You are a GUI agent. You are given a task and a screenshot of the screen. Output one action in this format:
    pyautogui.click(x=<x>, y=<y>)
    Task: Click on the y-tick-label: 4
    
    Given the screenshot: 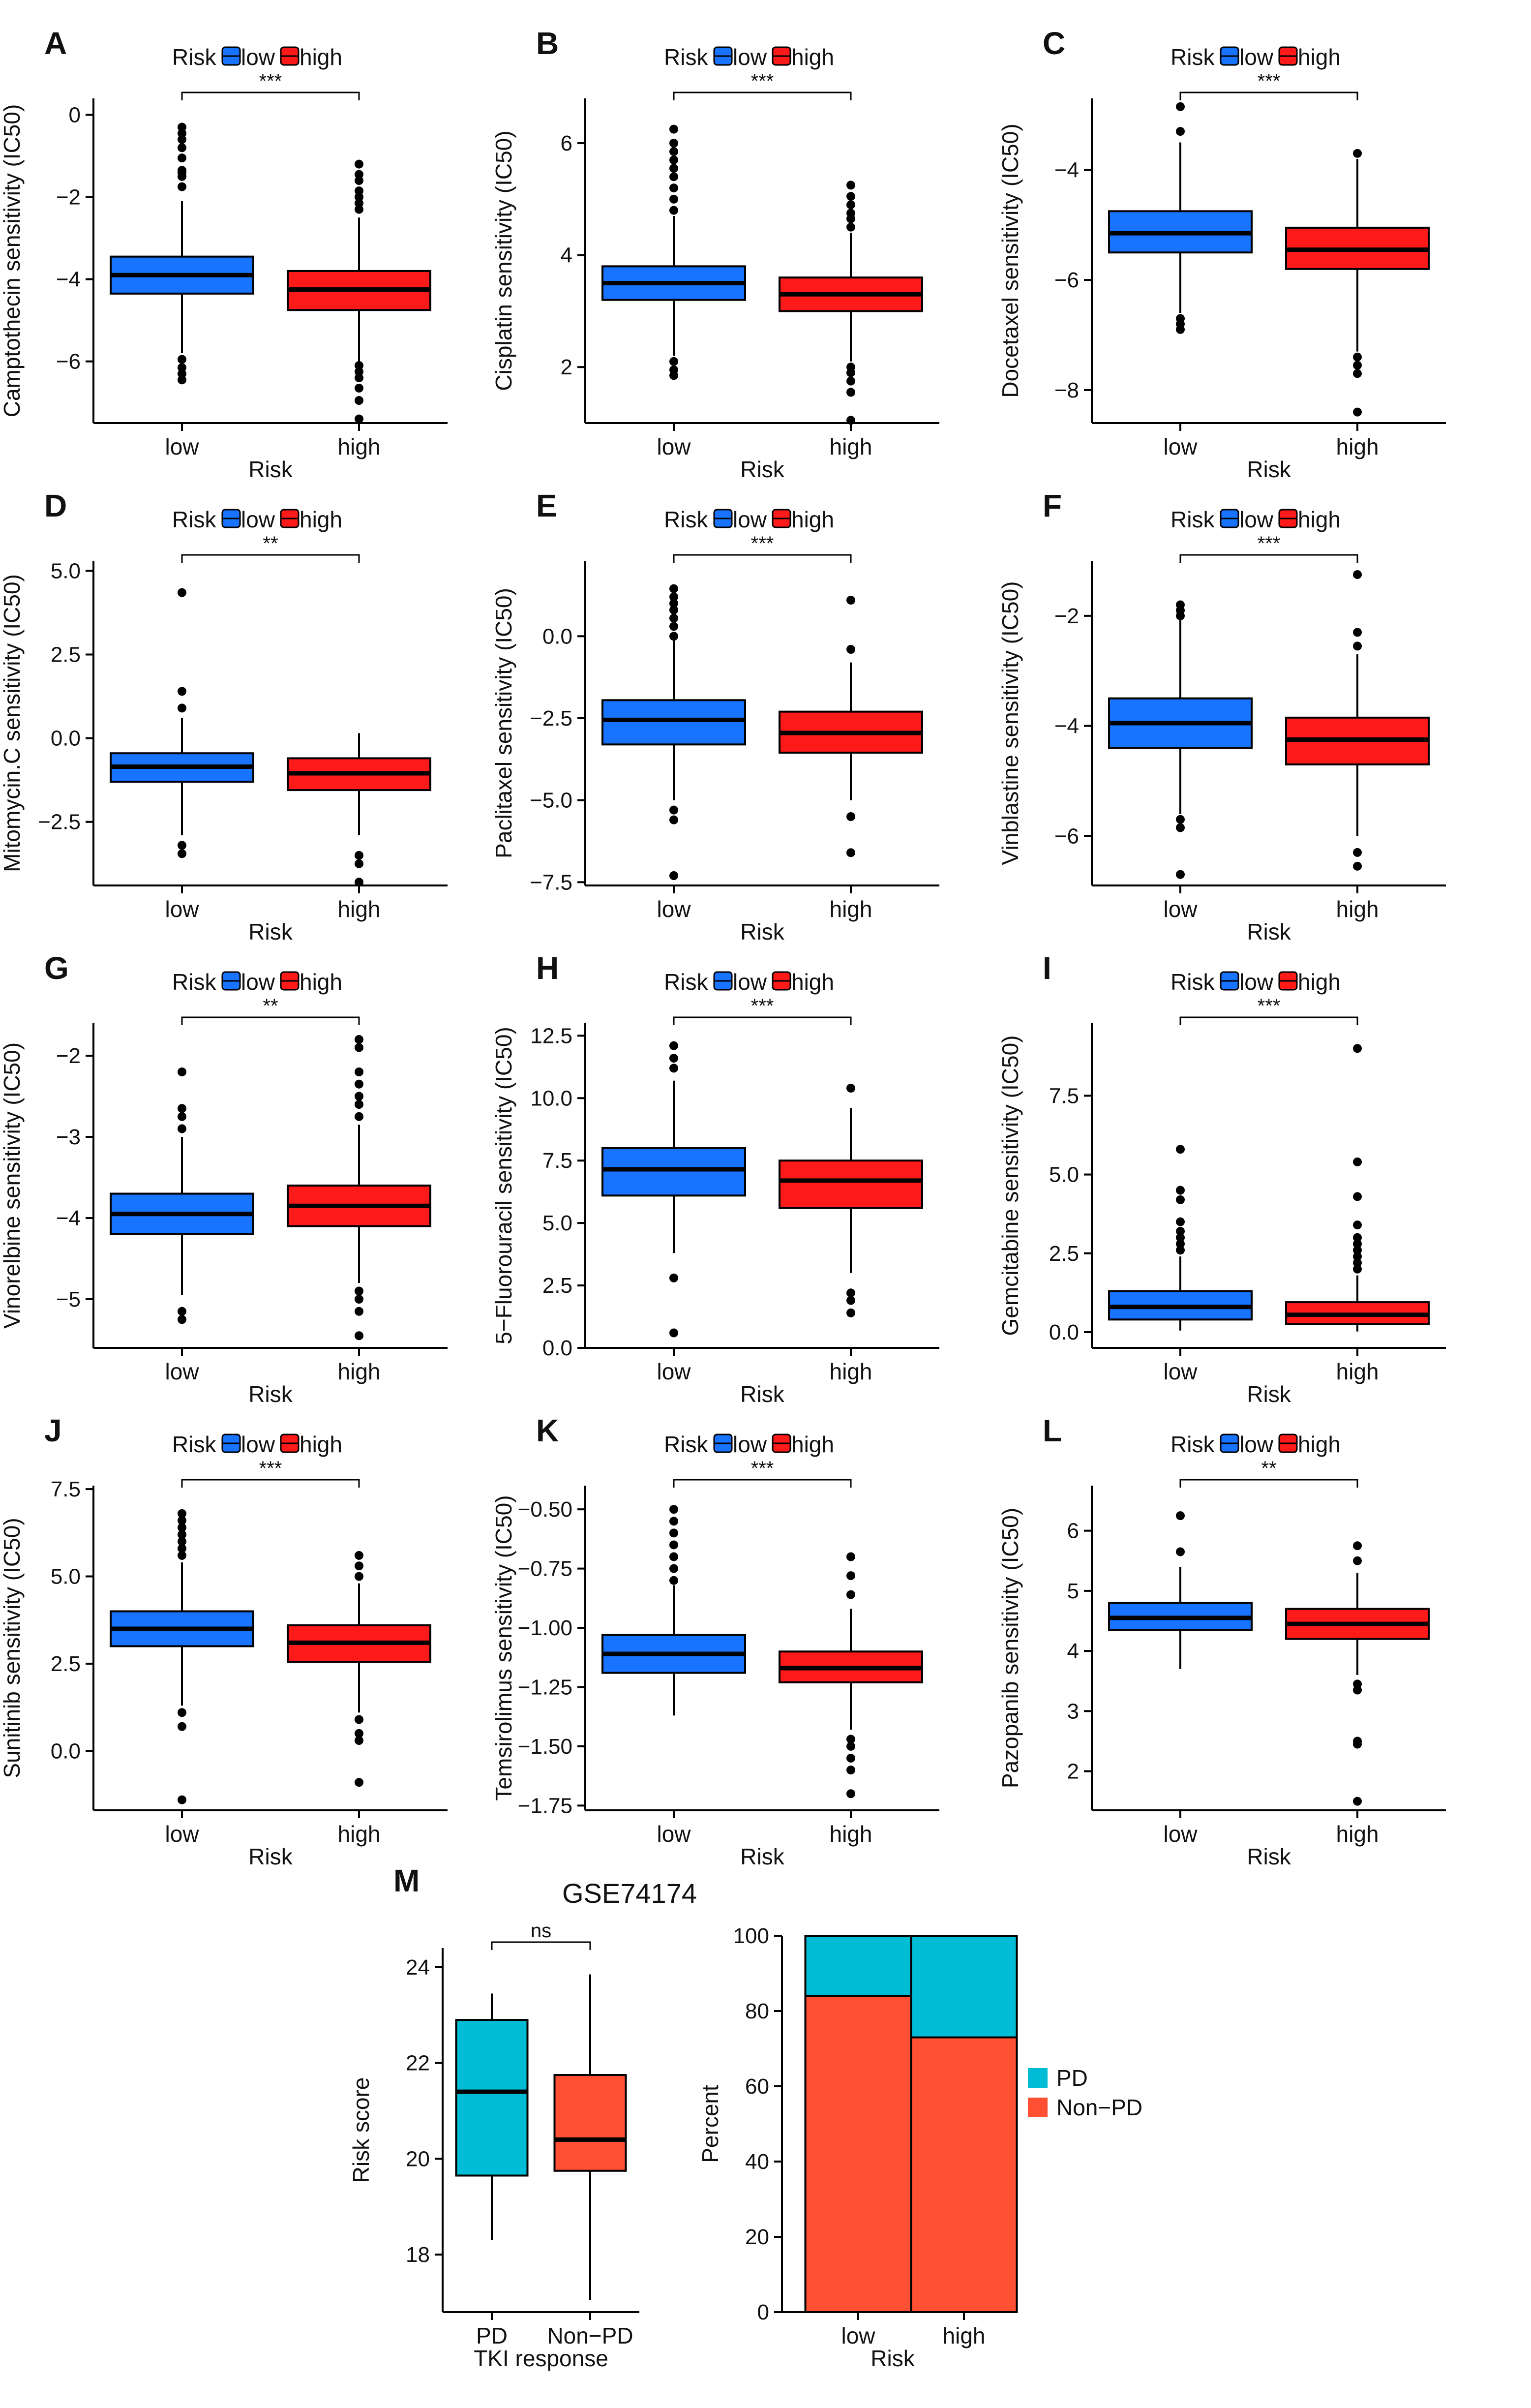 What is the action you would take?
    pyautogui.click(x=566, y=256)
    